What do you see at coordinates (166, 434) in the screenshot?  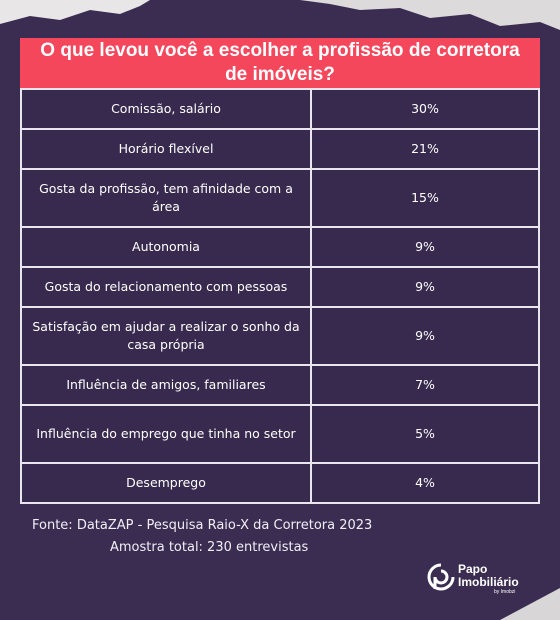 I see `reason-cell: Influência do emprego que tinha no setor` at bounding box center [166, 434].